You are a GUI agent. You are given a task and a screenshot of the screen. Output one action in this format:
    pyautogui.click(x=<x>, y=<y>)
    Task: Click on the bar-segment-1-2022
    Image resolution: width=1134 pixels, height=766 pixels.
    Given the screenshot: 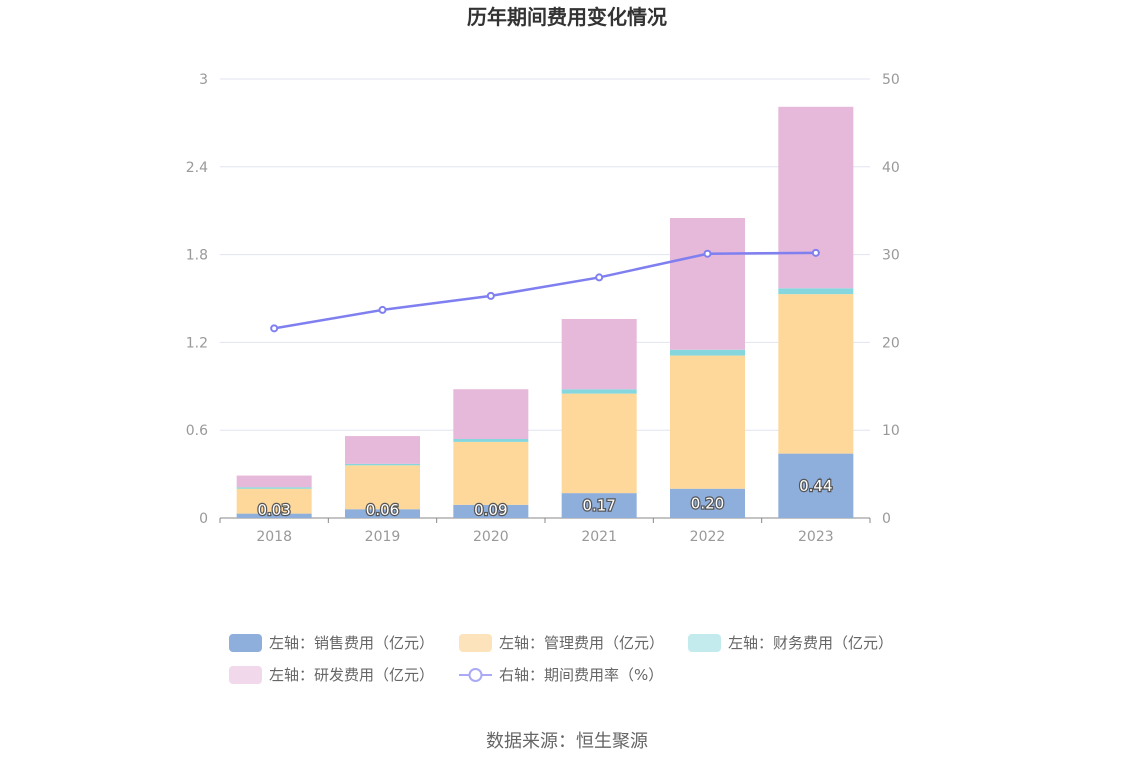 What is the action you would take?
    pyautogui.click(x=707, y=503)
    